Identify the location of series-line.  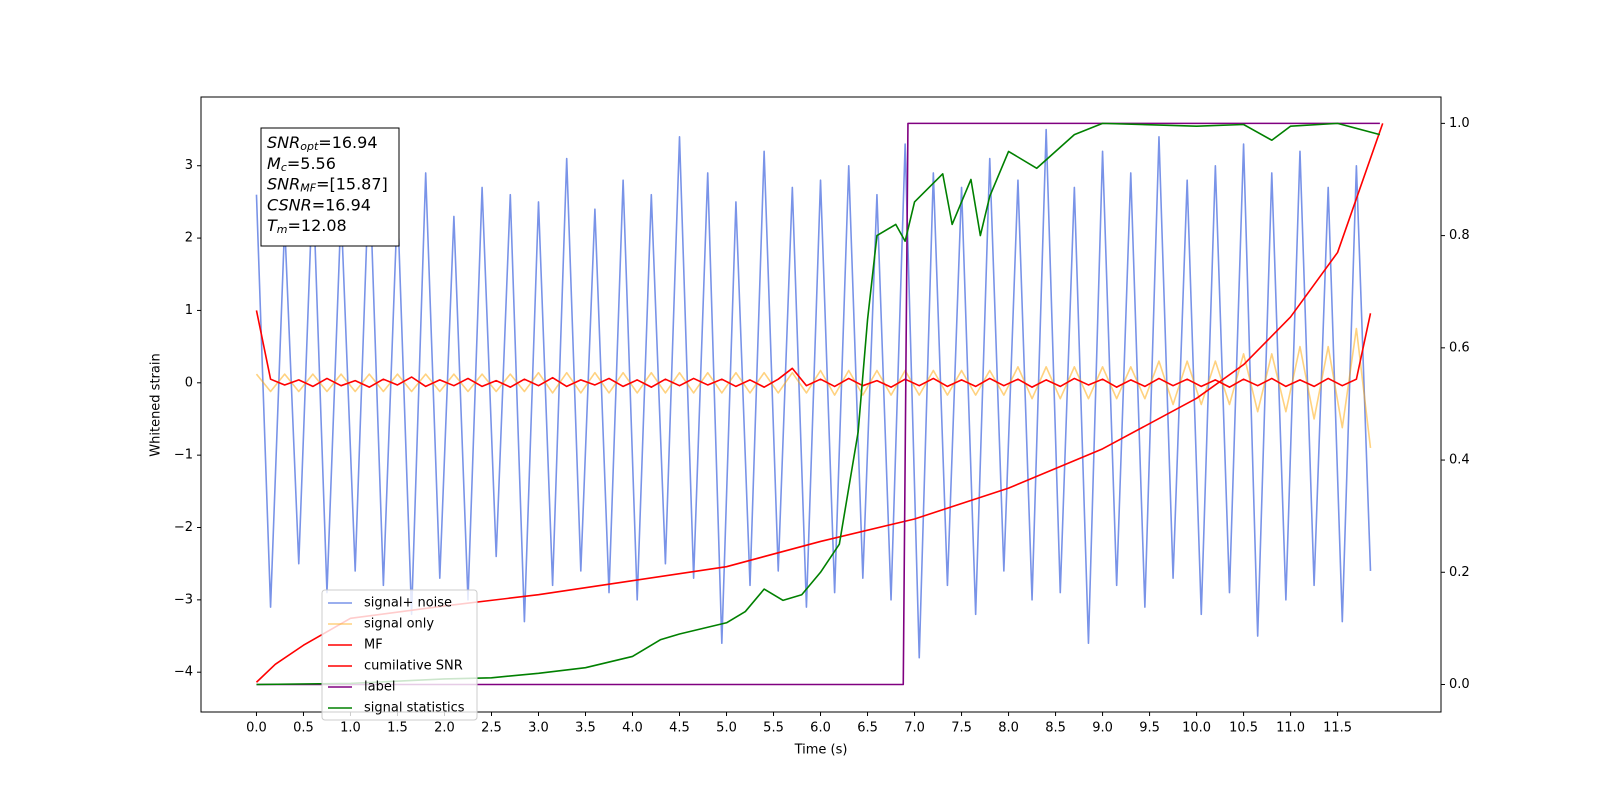
(813, 349).